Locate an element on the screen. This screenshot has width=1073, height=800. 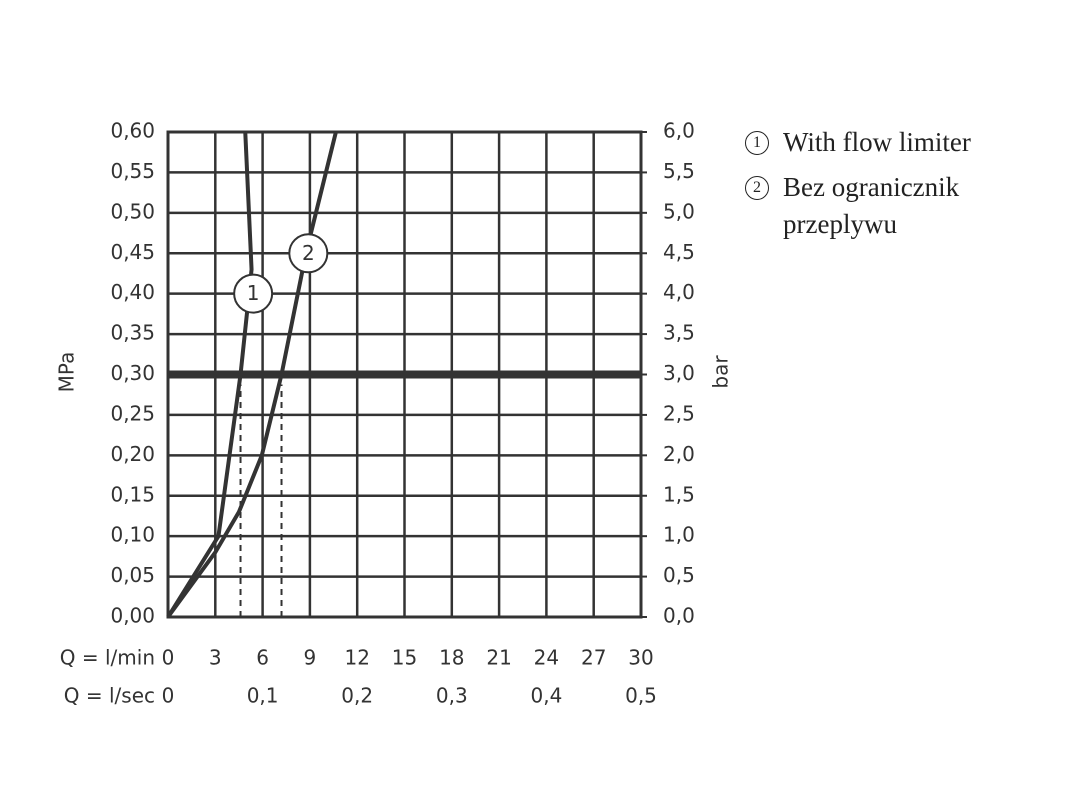
y2-tick-label: 1,0 is located at coordinates (679, 535).